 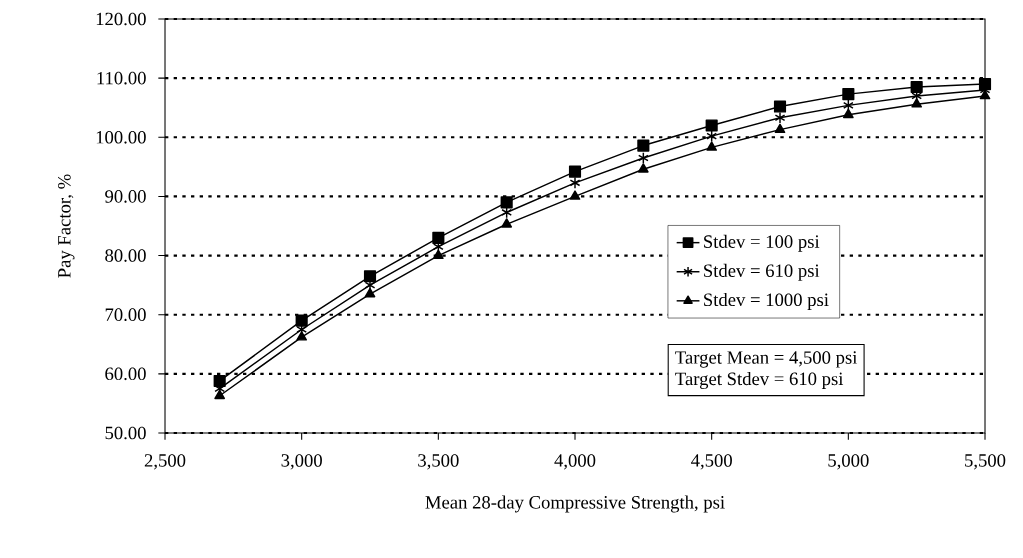 What do you see at coordinates (848, 462) in the screenshot?
I see `x-tick-label: 5,000` at bounding box center [848, 462].